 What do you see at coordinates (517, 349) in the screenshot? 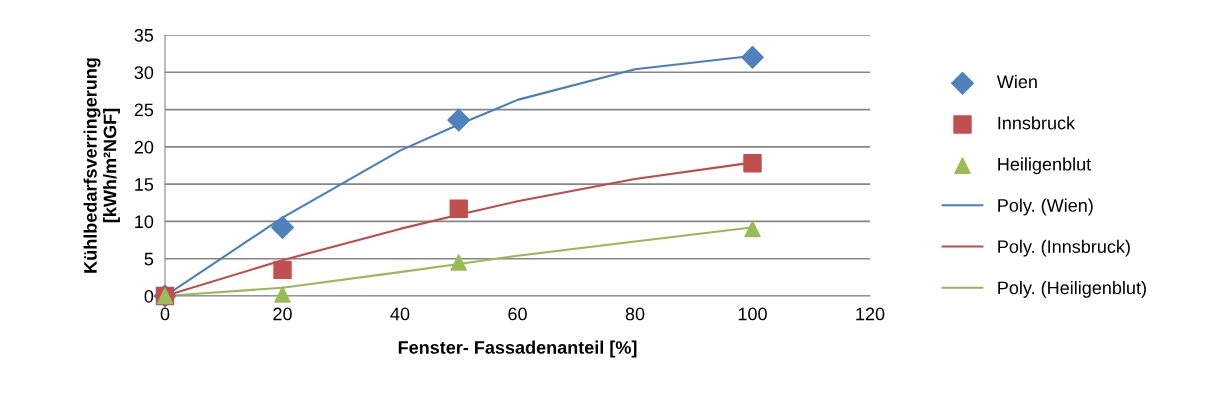
I see `x-axis-title: Fenster- Fassadenanteil [%]` at bounding box center [517, 349].